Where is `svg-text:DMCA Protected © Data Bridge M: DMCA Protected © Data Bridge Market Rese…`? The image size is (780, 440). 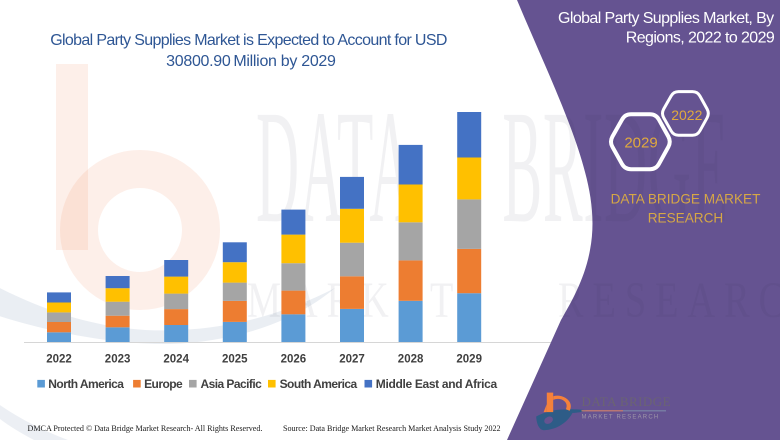 svg-text:DMCA Protected © Data Bridge M: DMCA Protected © Data Bridge Market Rese… is located at coordinates (145, 428).